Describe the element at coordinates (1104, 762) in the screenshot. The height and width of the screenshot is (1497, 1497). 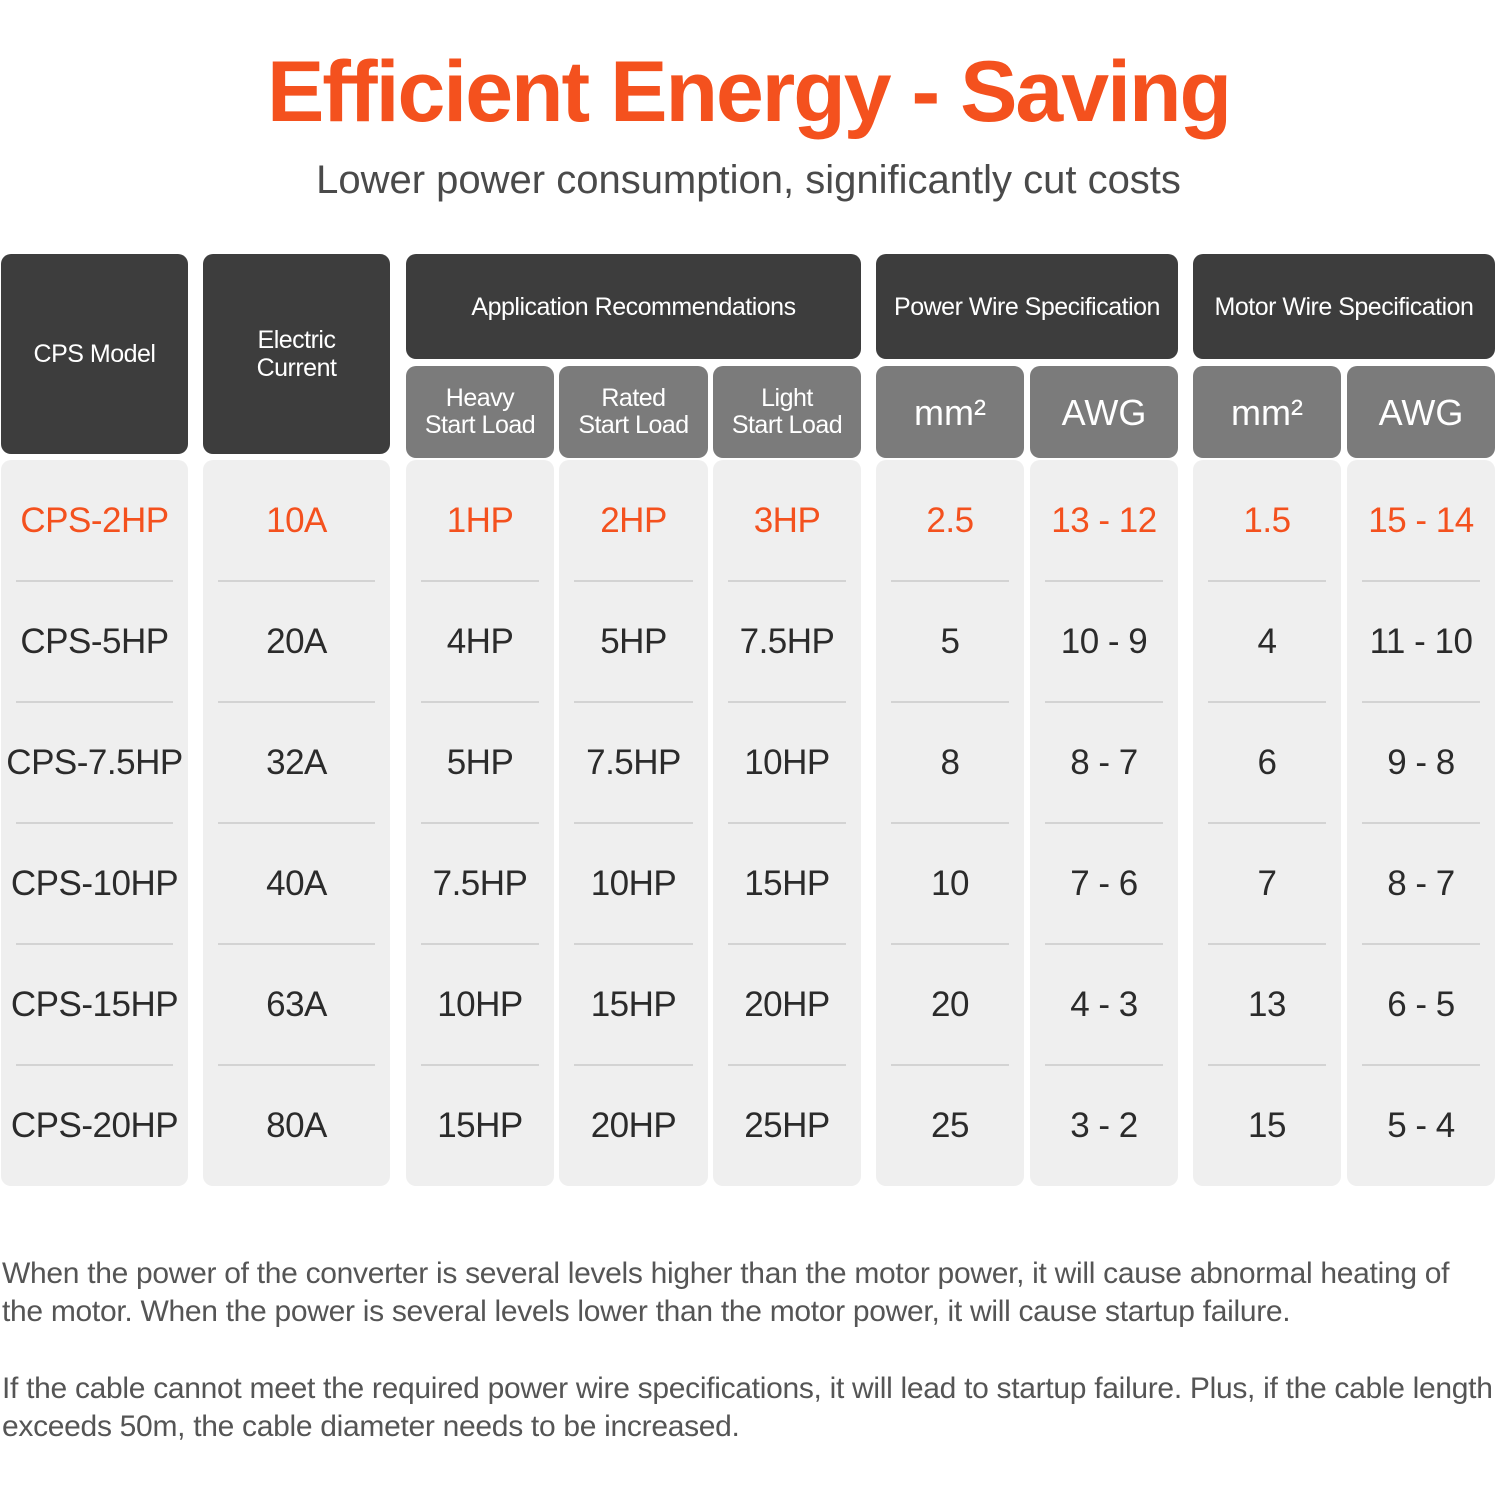
I see `cell-power-awg: 8 - 7` at that location.